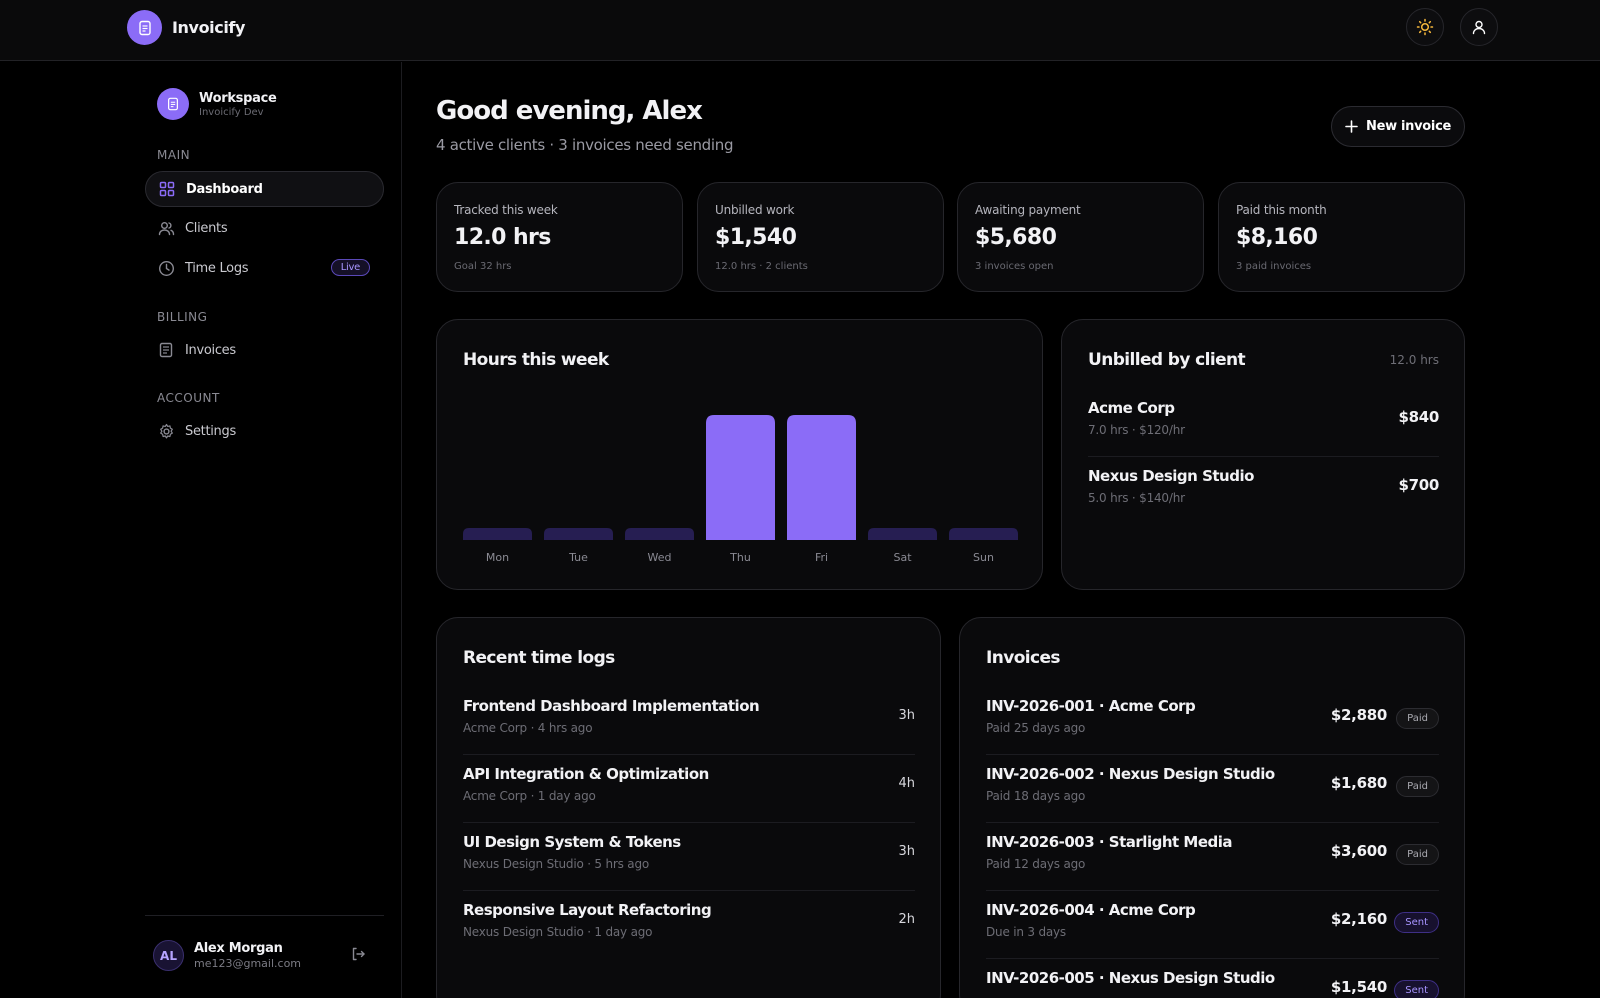  Describe the element at coordinates (188, 398) in the screenshot. I see `section-label-account: ACCOUNT` at that location.